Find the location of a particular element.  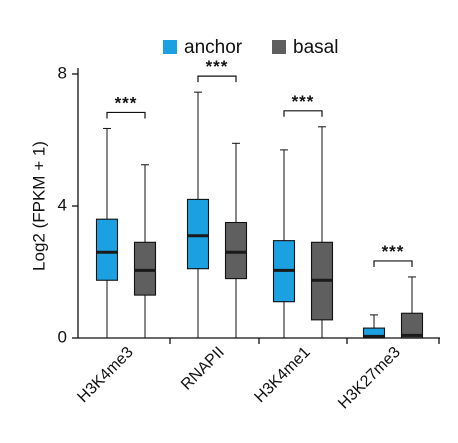

box-anchor-rnapii is located at coordinates (198, 215).